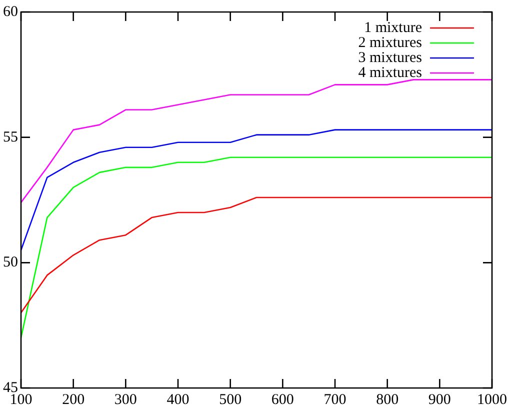 This screenshot has height=412, width=518. I want to click on legend-label: 1 mixture, so click(393, 28).